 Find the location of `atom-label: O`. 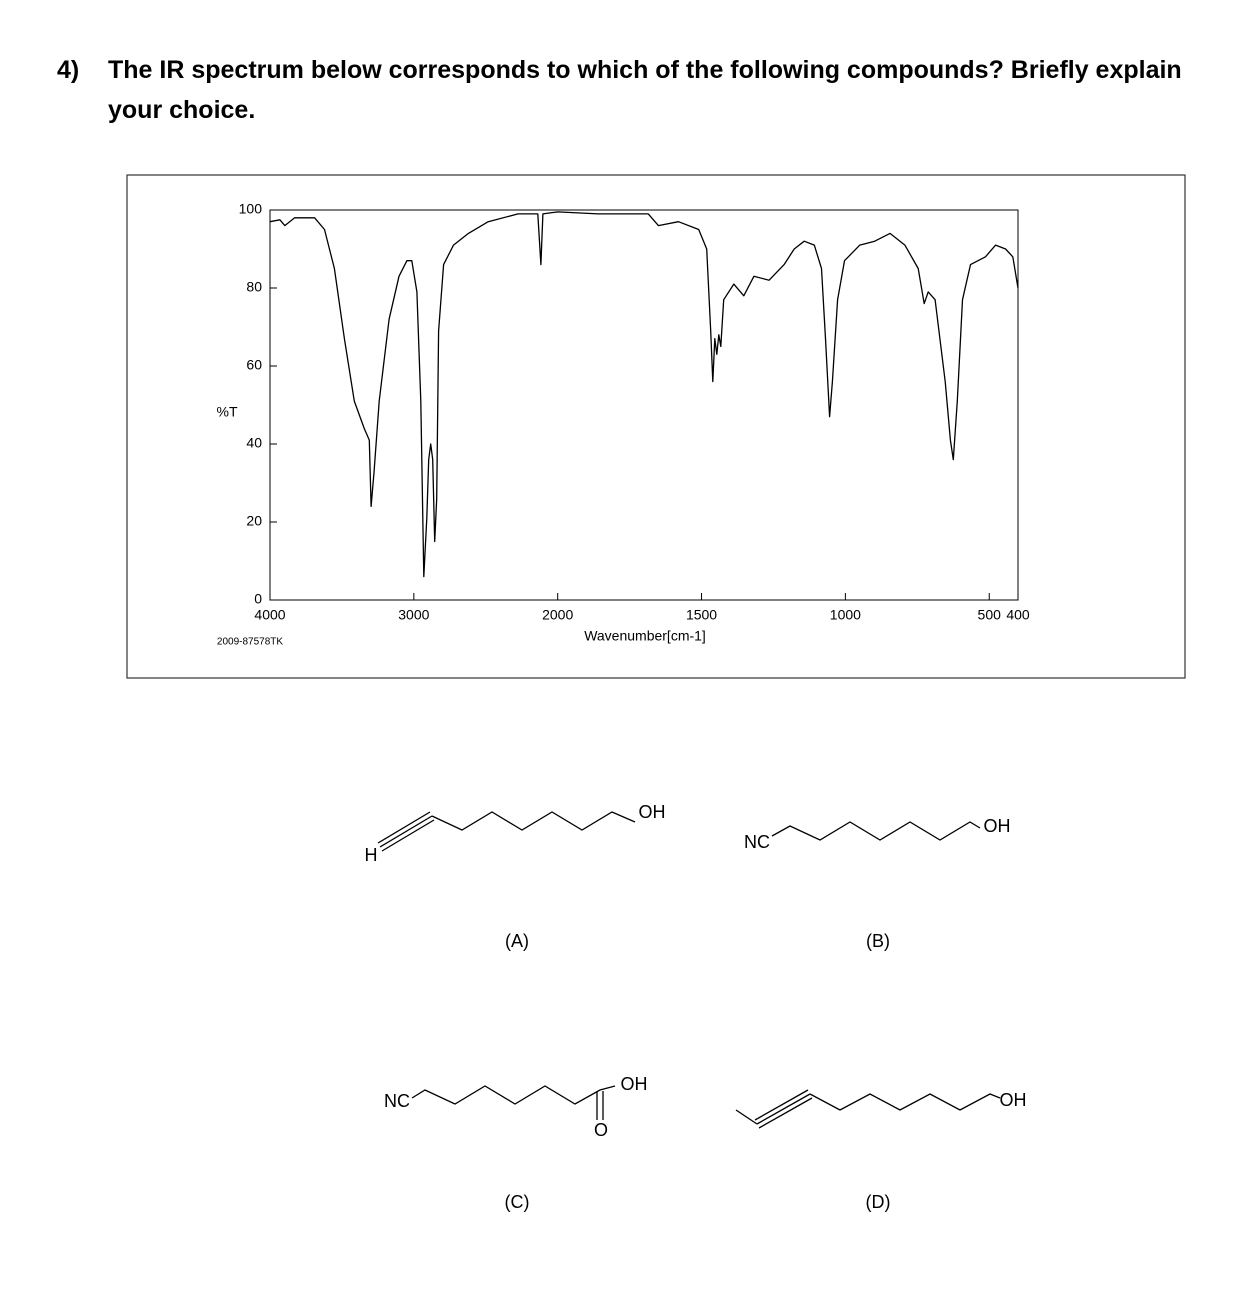

atom-label: O is located at coordinates (601, 1130).